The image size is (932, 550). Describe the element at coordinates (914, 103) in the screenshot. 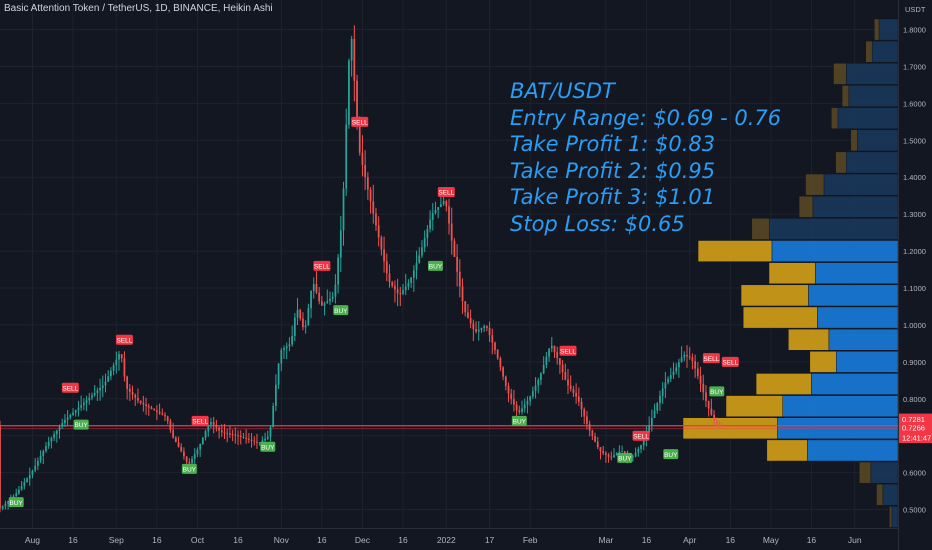

I see `y-tick-label: 1.6000` at that location.